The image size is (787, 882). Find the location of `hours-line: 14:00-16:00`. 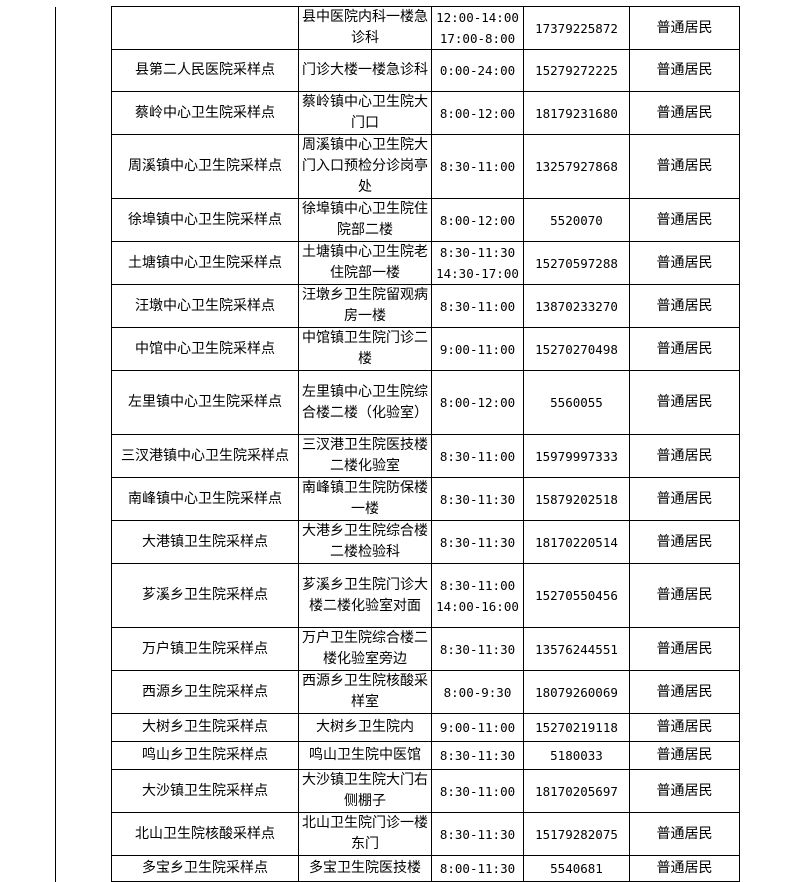

hours-line: 14:00-16:00 is located at coordinates (477, 606).